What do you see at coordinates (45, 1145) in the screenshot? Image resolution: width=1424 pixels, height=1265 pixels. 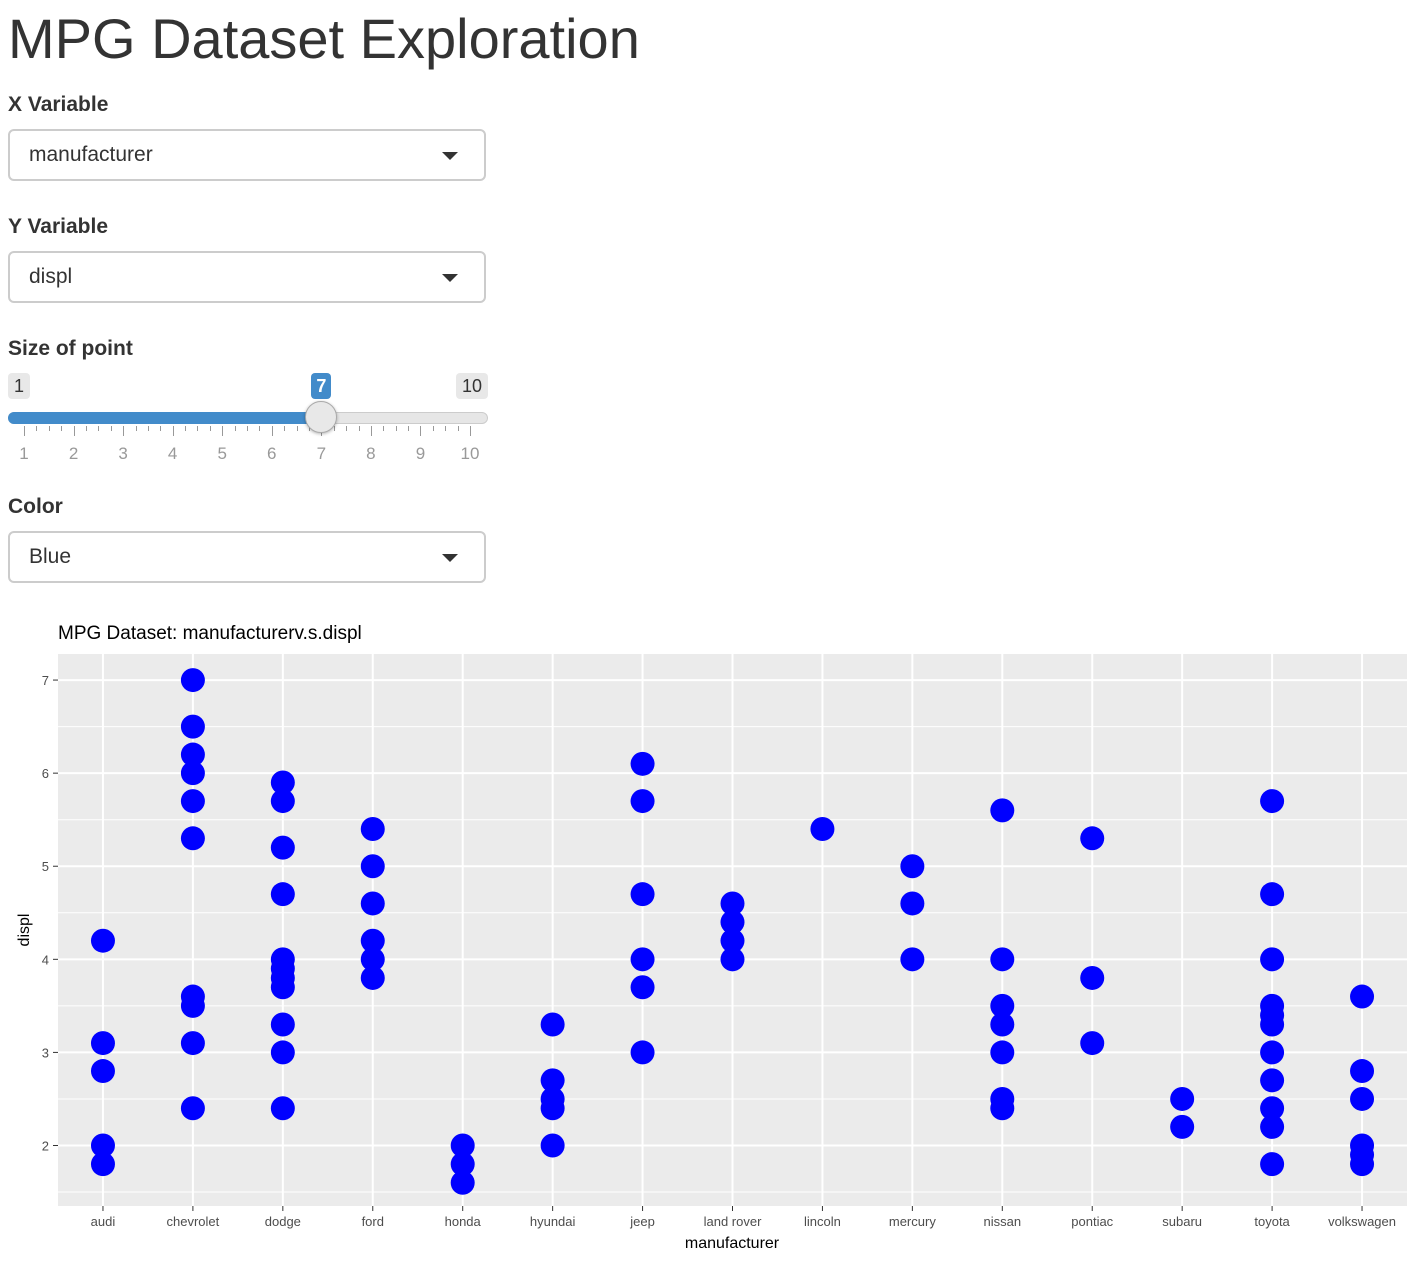 I see `y-tick-label: 2` at bounding box center [45, 1145].